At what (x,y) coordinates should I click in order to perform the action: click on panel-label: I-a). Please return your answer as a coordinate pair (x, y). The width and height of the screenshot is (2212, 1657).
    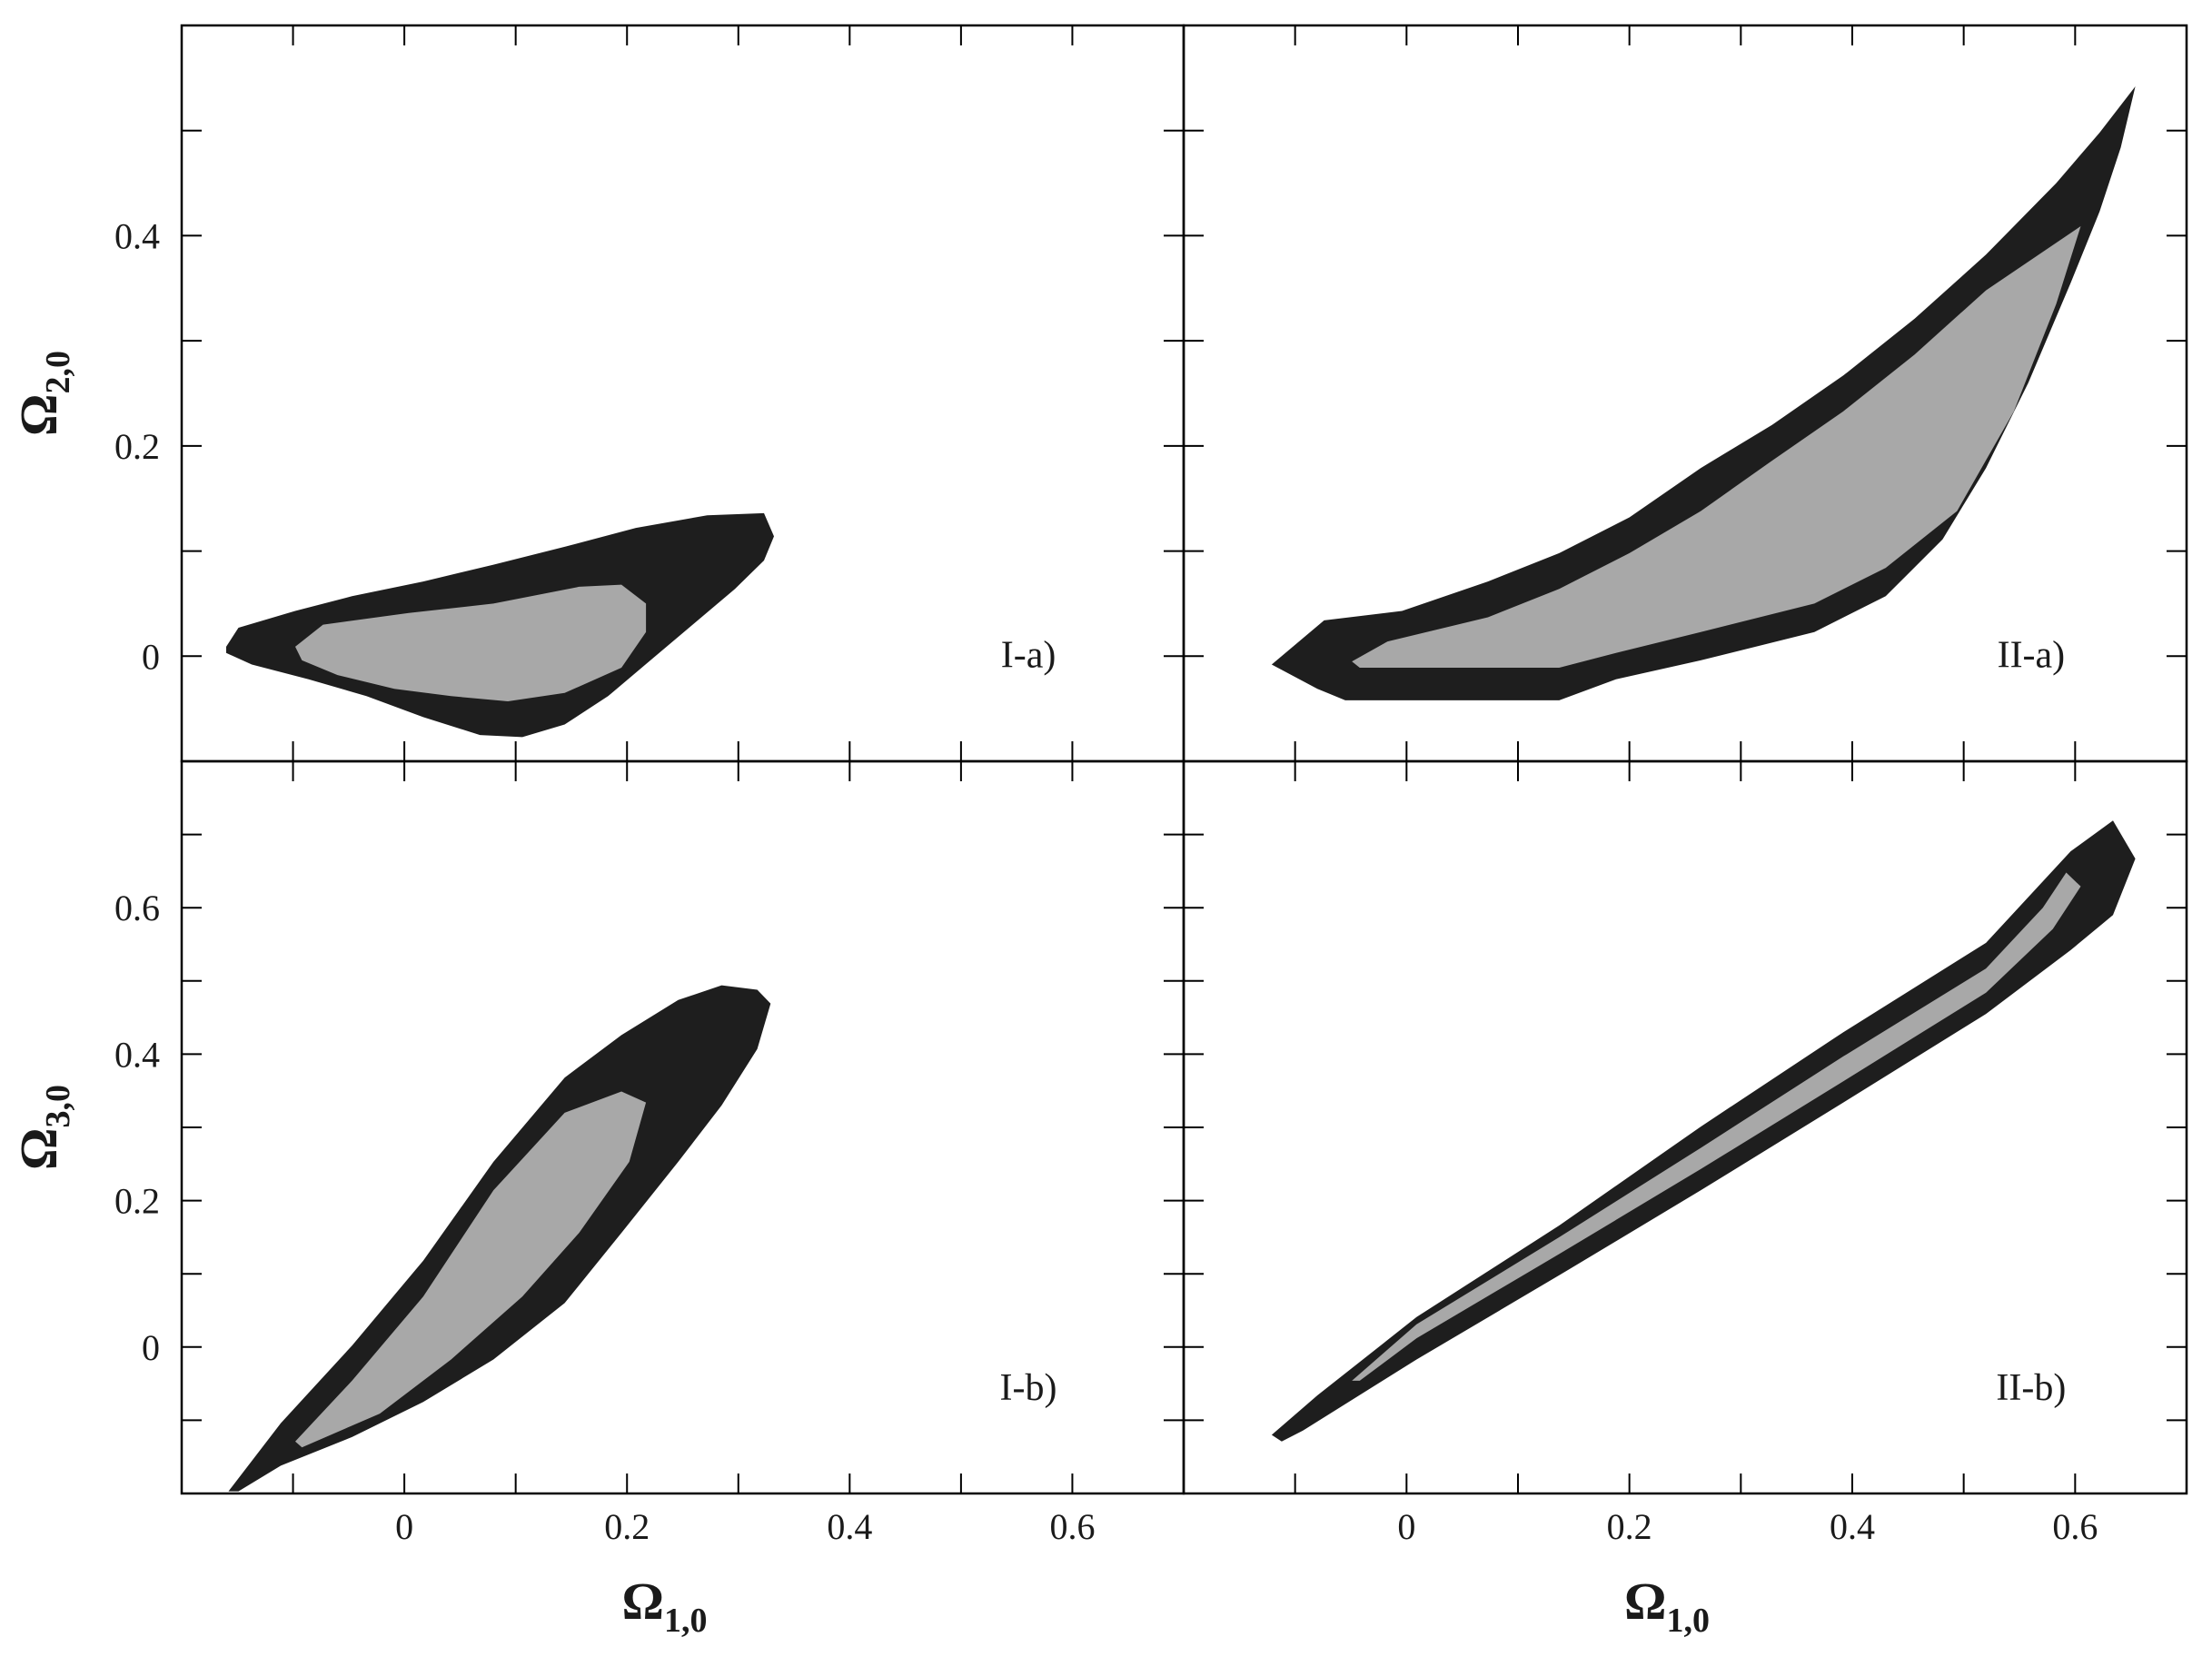
    Looking at the image, I should click on (1028, 656).